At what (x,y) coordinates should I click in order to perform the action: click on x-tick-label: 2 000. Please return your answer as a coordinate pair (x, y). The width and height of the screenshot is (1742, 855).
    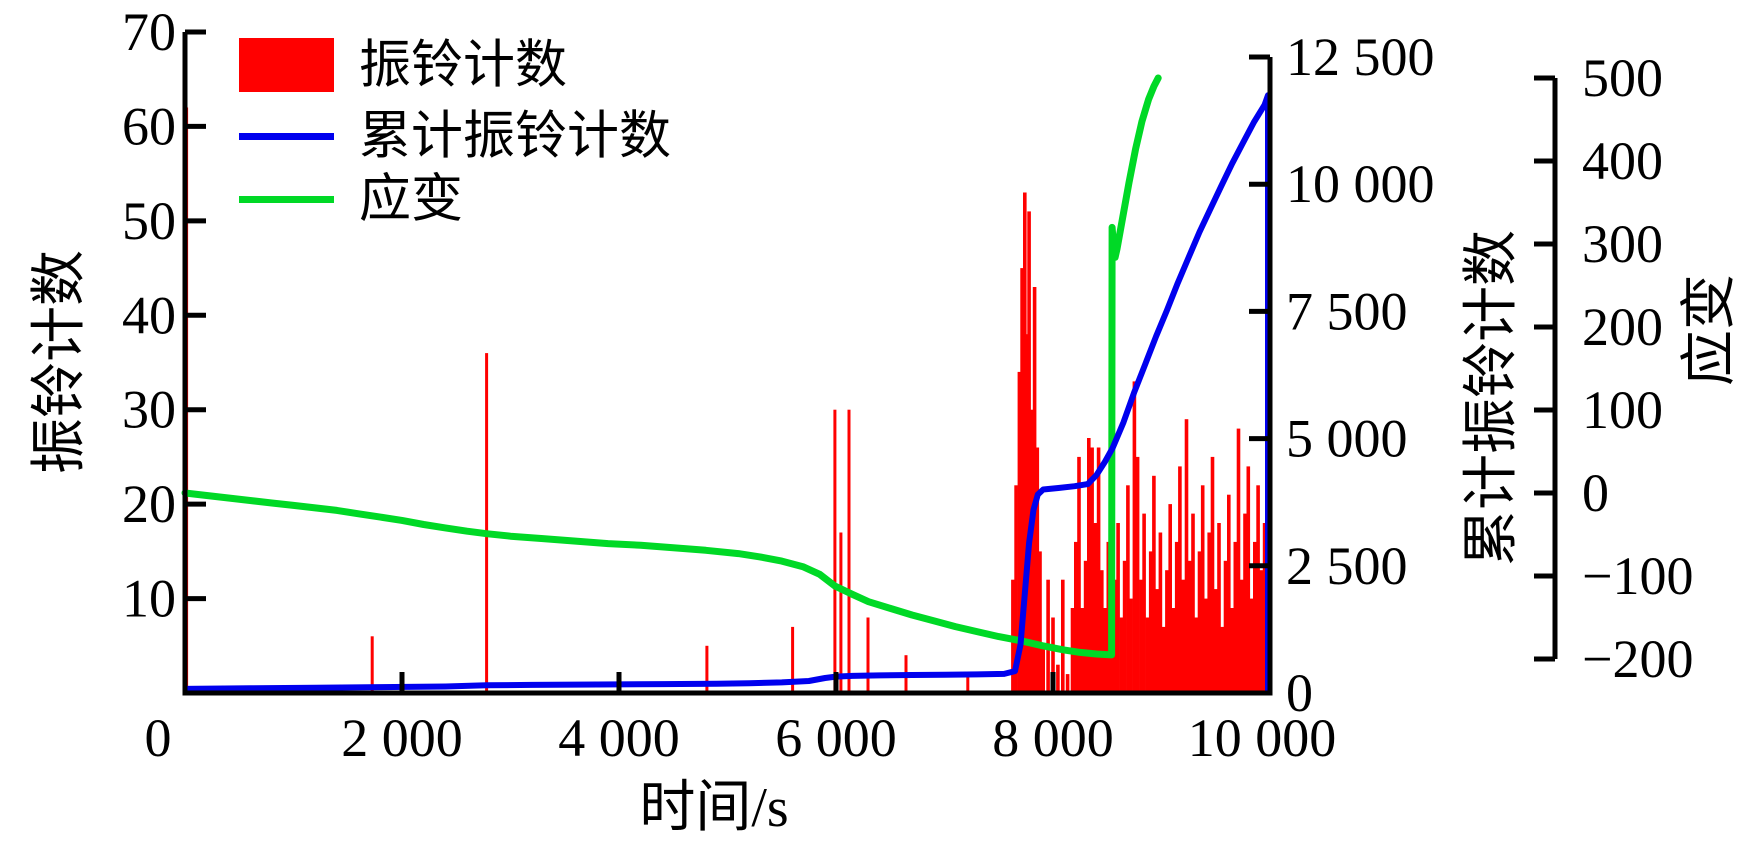
    Looking at the image, I should click on (402, 738).